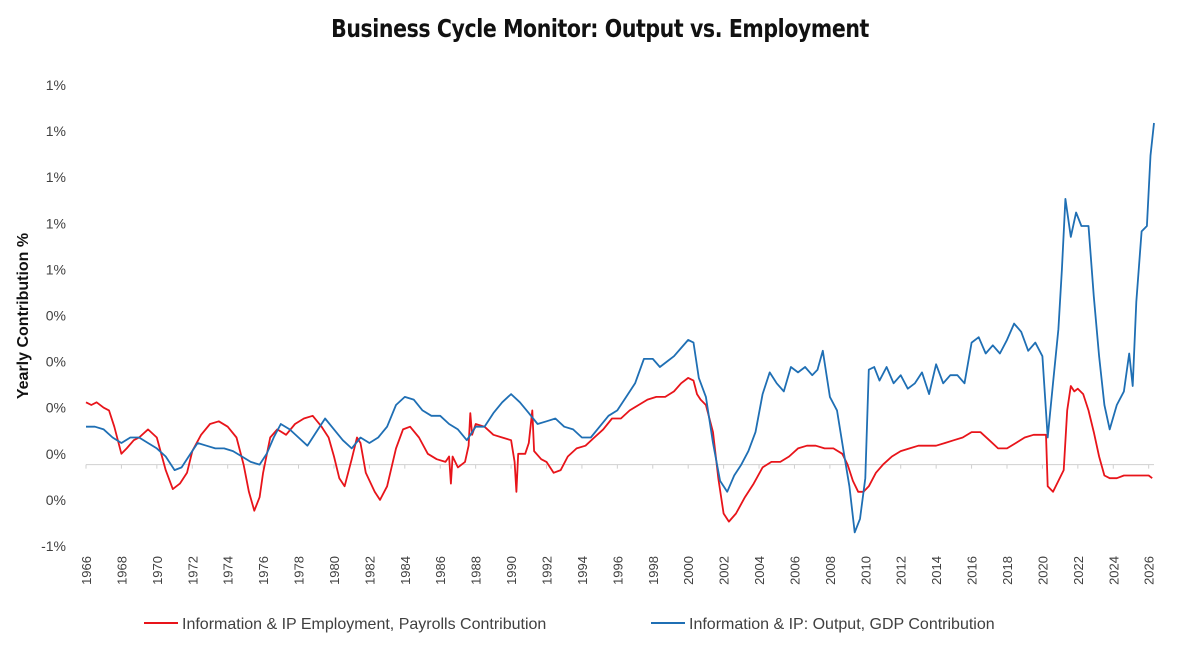 This screenshot has height=657, width=1200. Describe the element at coordinates (86, 570) in the screenshot. I see `x-tick-label: 1966` at that location.